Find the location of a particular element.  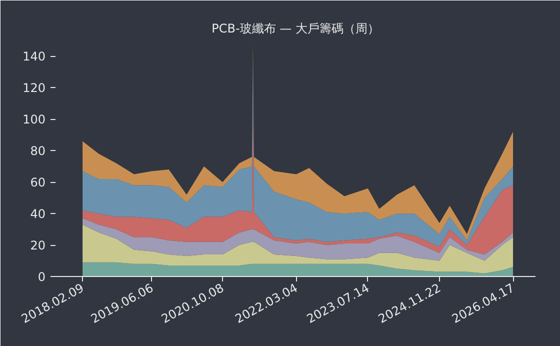

y-tick-label: 60 is located at coordinates (38, 183).